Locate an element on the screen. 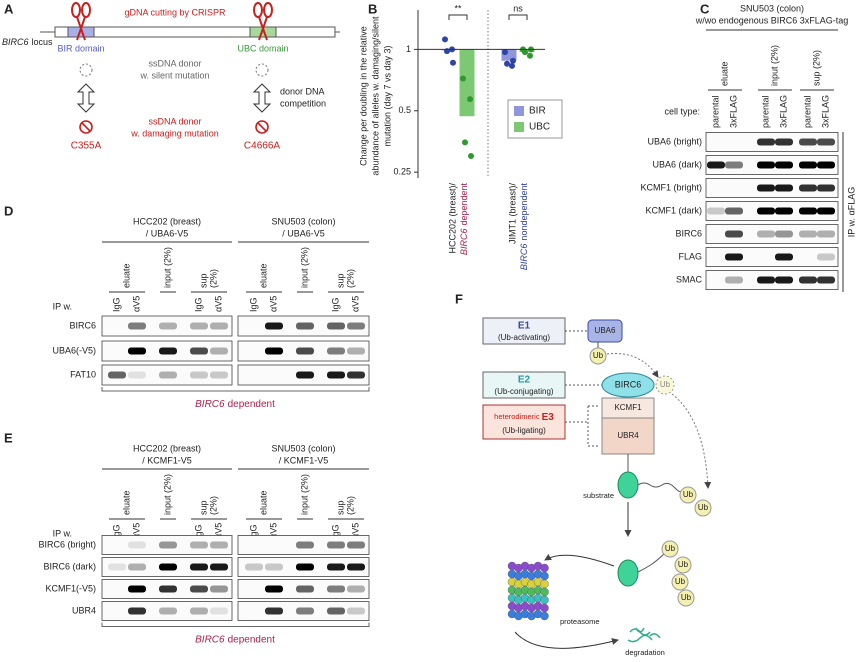 This screenshot has height=662, width=861. y-axis-label: Change per doubling in the relative is located at coordinates (363, 96).